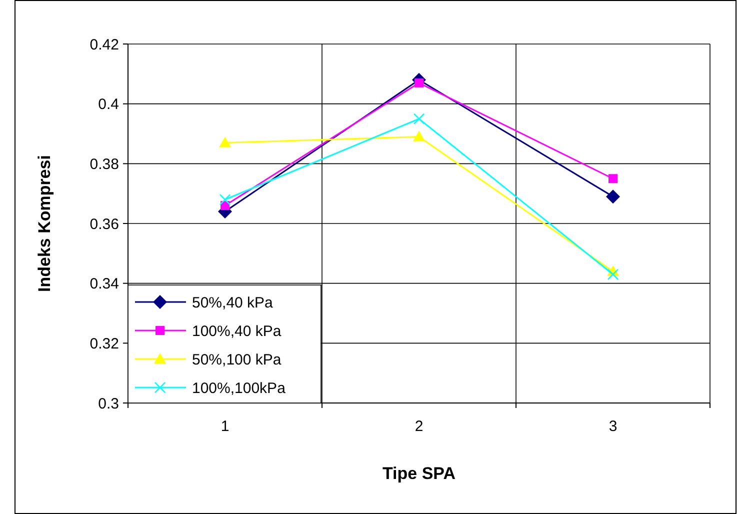 Image resolution: width=737 pixels, height=514 pixels. What do you see at coordinates (104, 164) in the screenshot?
I see `y-tick-label: 0.38` at bounding box center [104, 164].